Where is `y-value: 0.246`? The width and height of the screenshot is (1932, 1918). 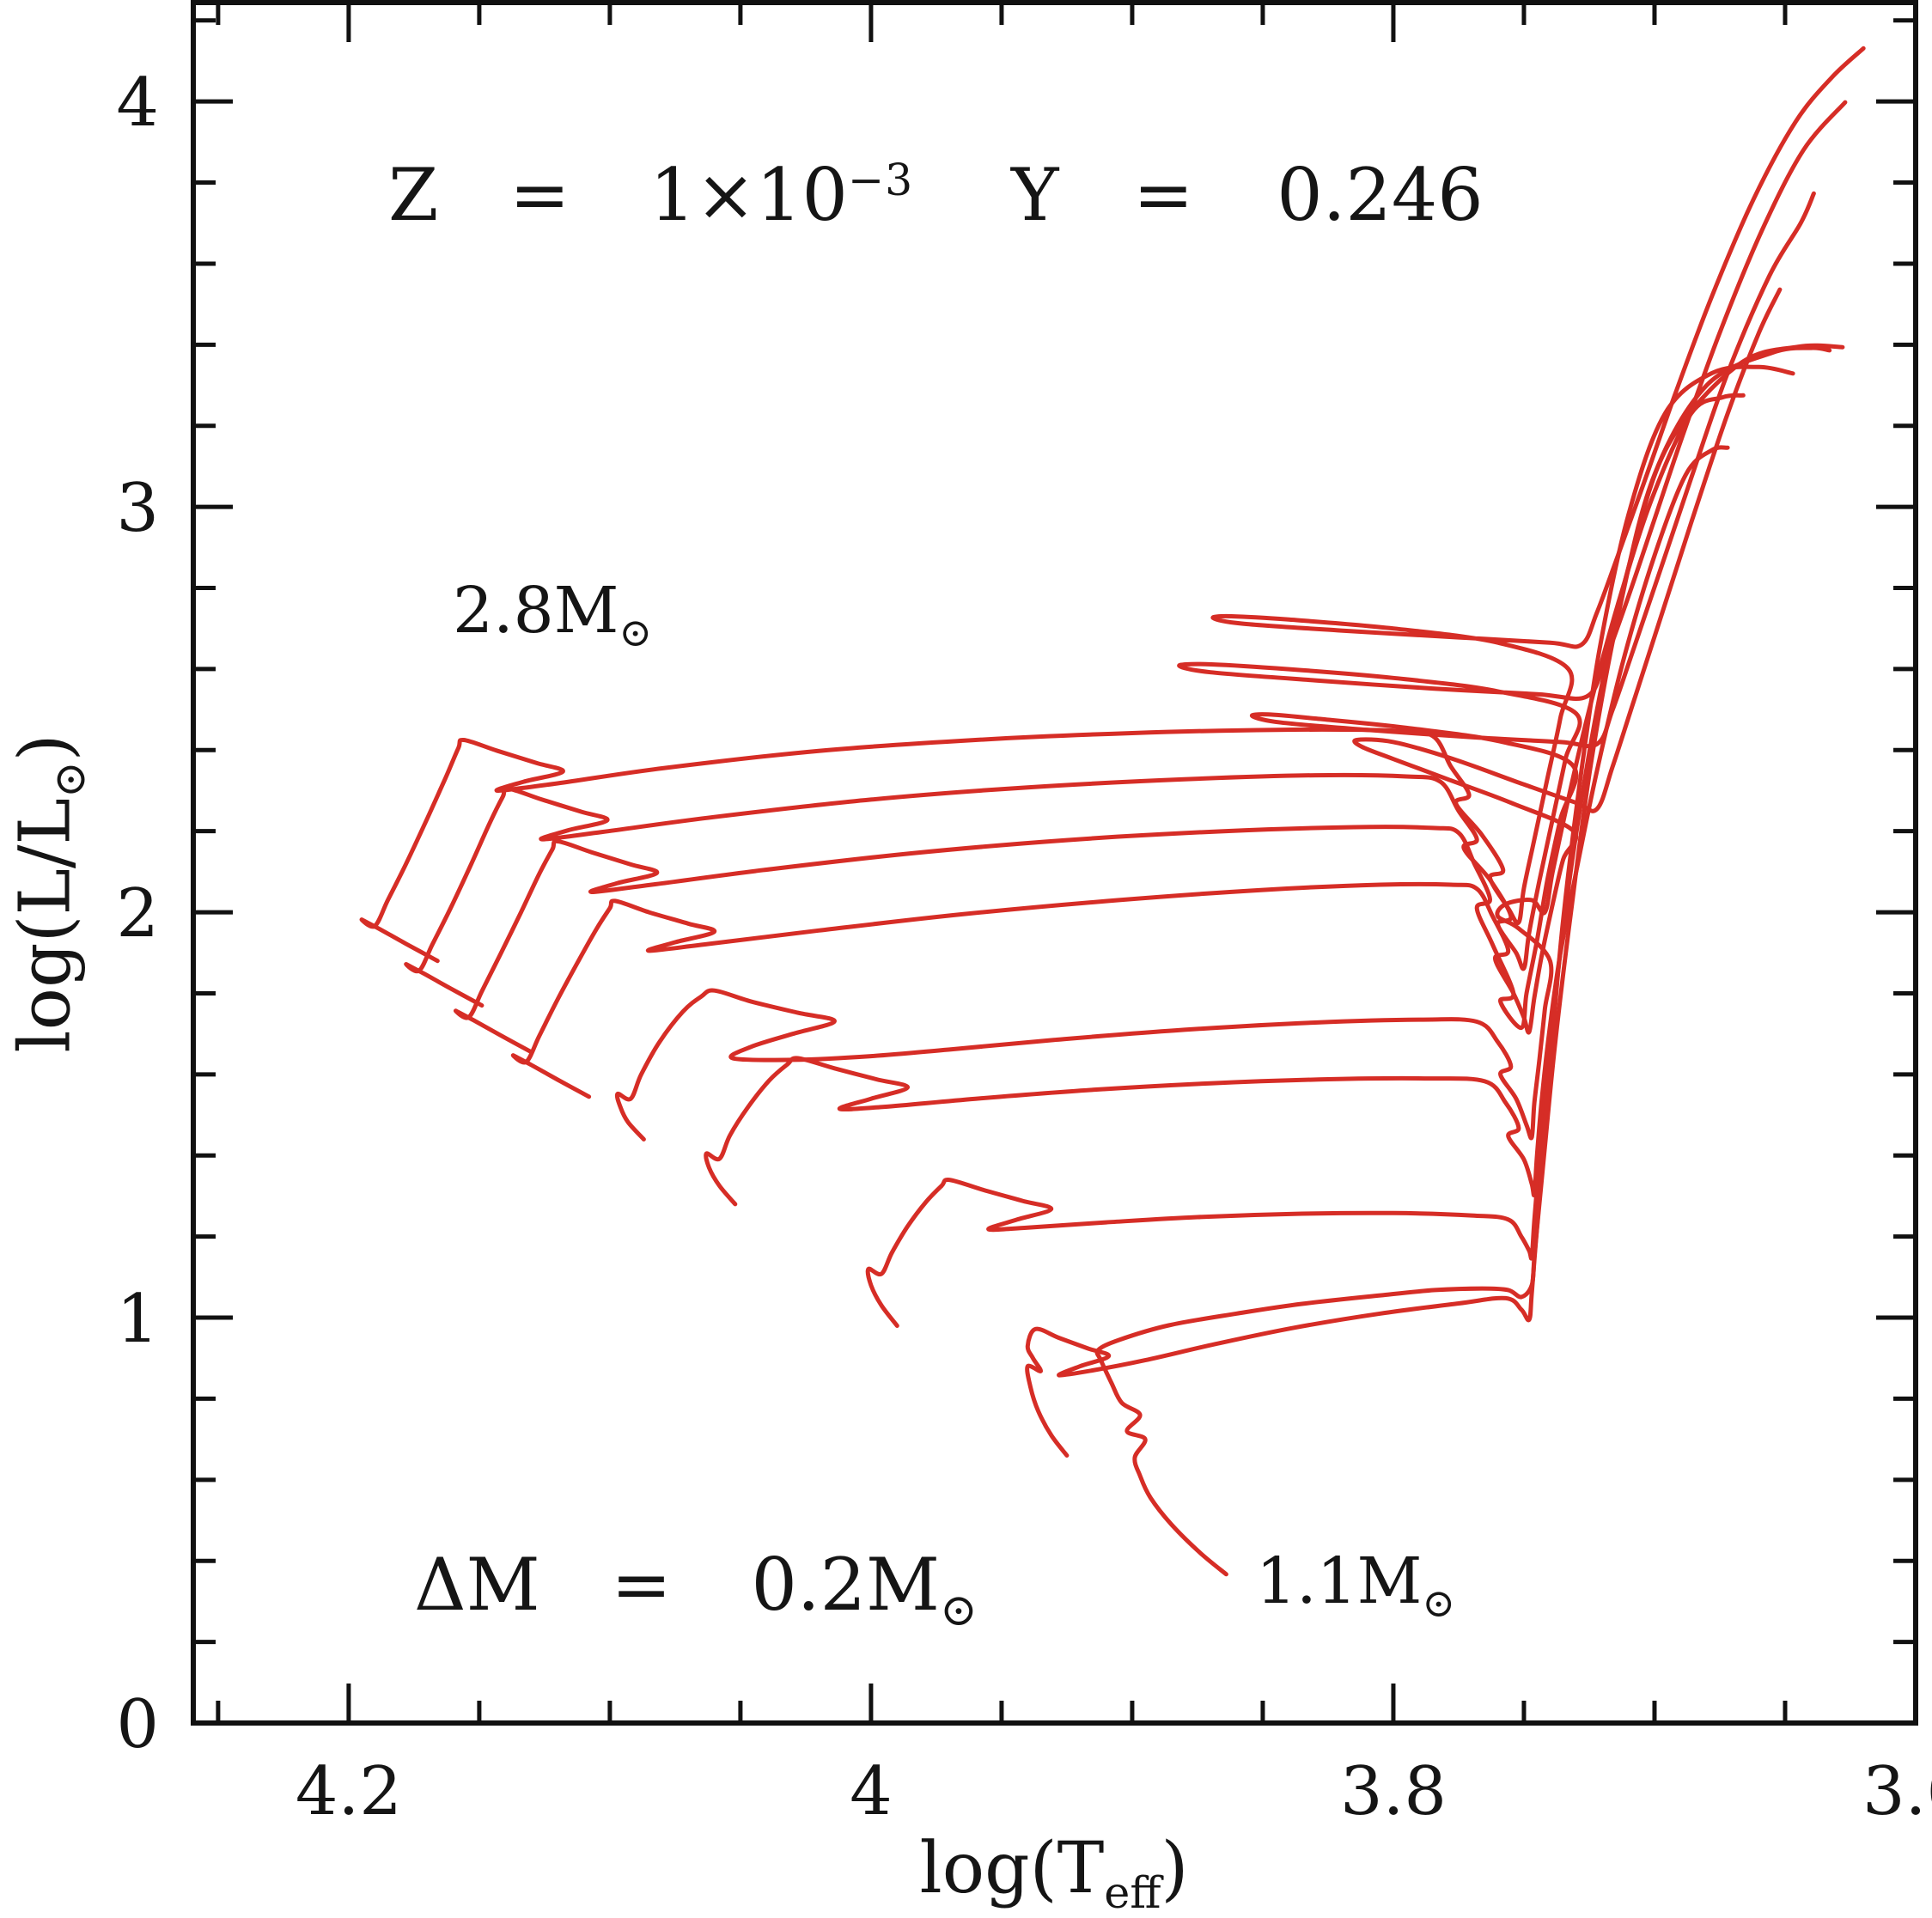 y-value: 0.246 is located at coordinates (1380, 195).